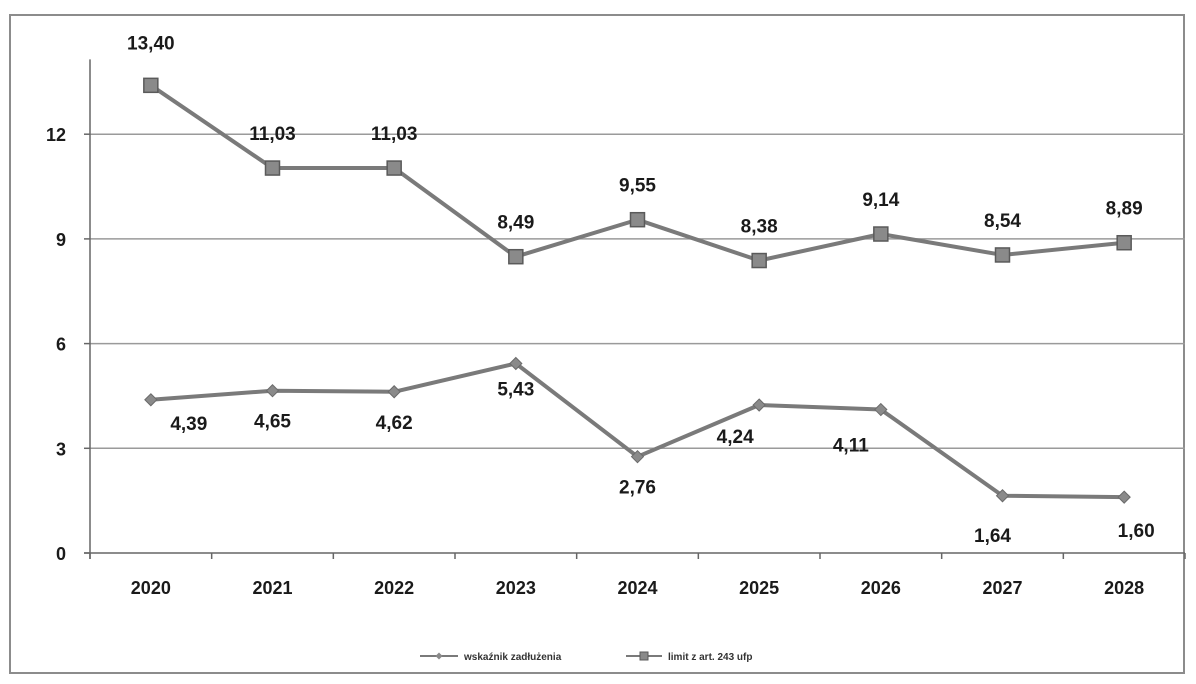  Describe the element at coordinates (1002, 221) in the screenshot. I see `limit-data-label: 8,54` at that location.